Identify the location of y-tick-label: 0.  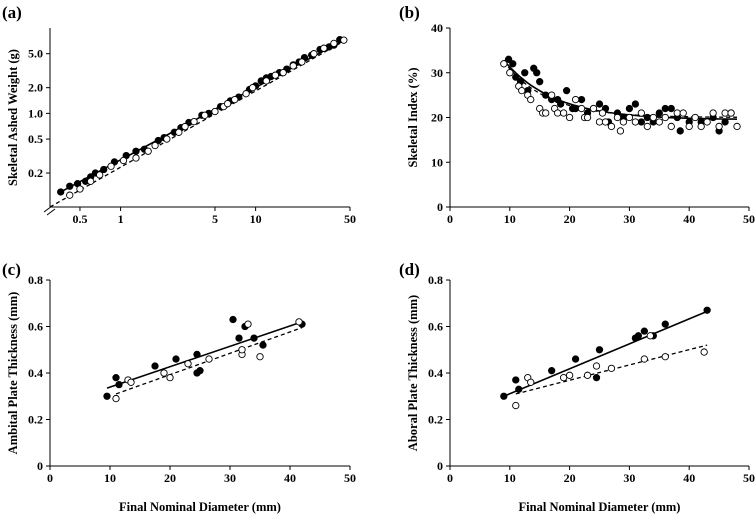
(40, 466).